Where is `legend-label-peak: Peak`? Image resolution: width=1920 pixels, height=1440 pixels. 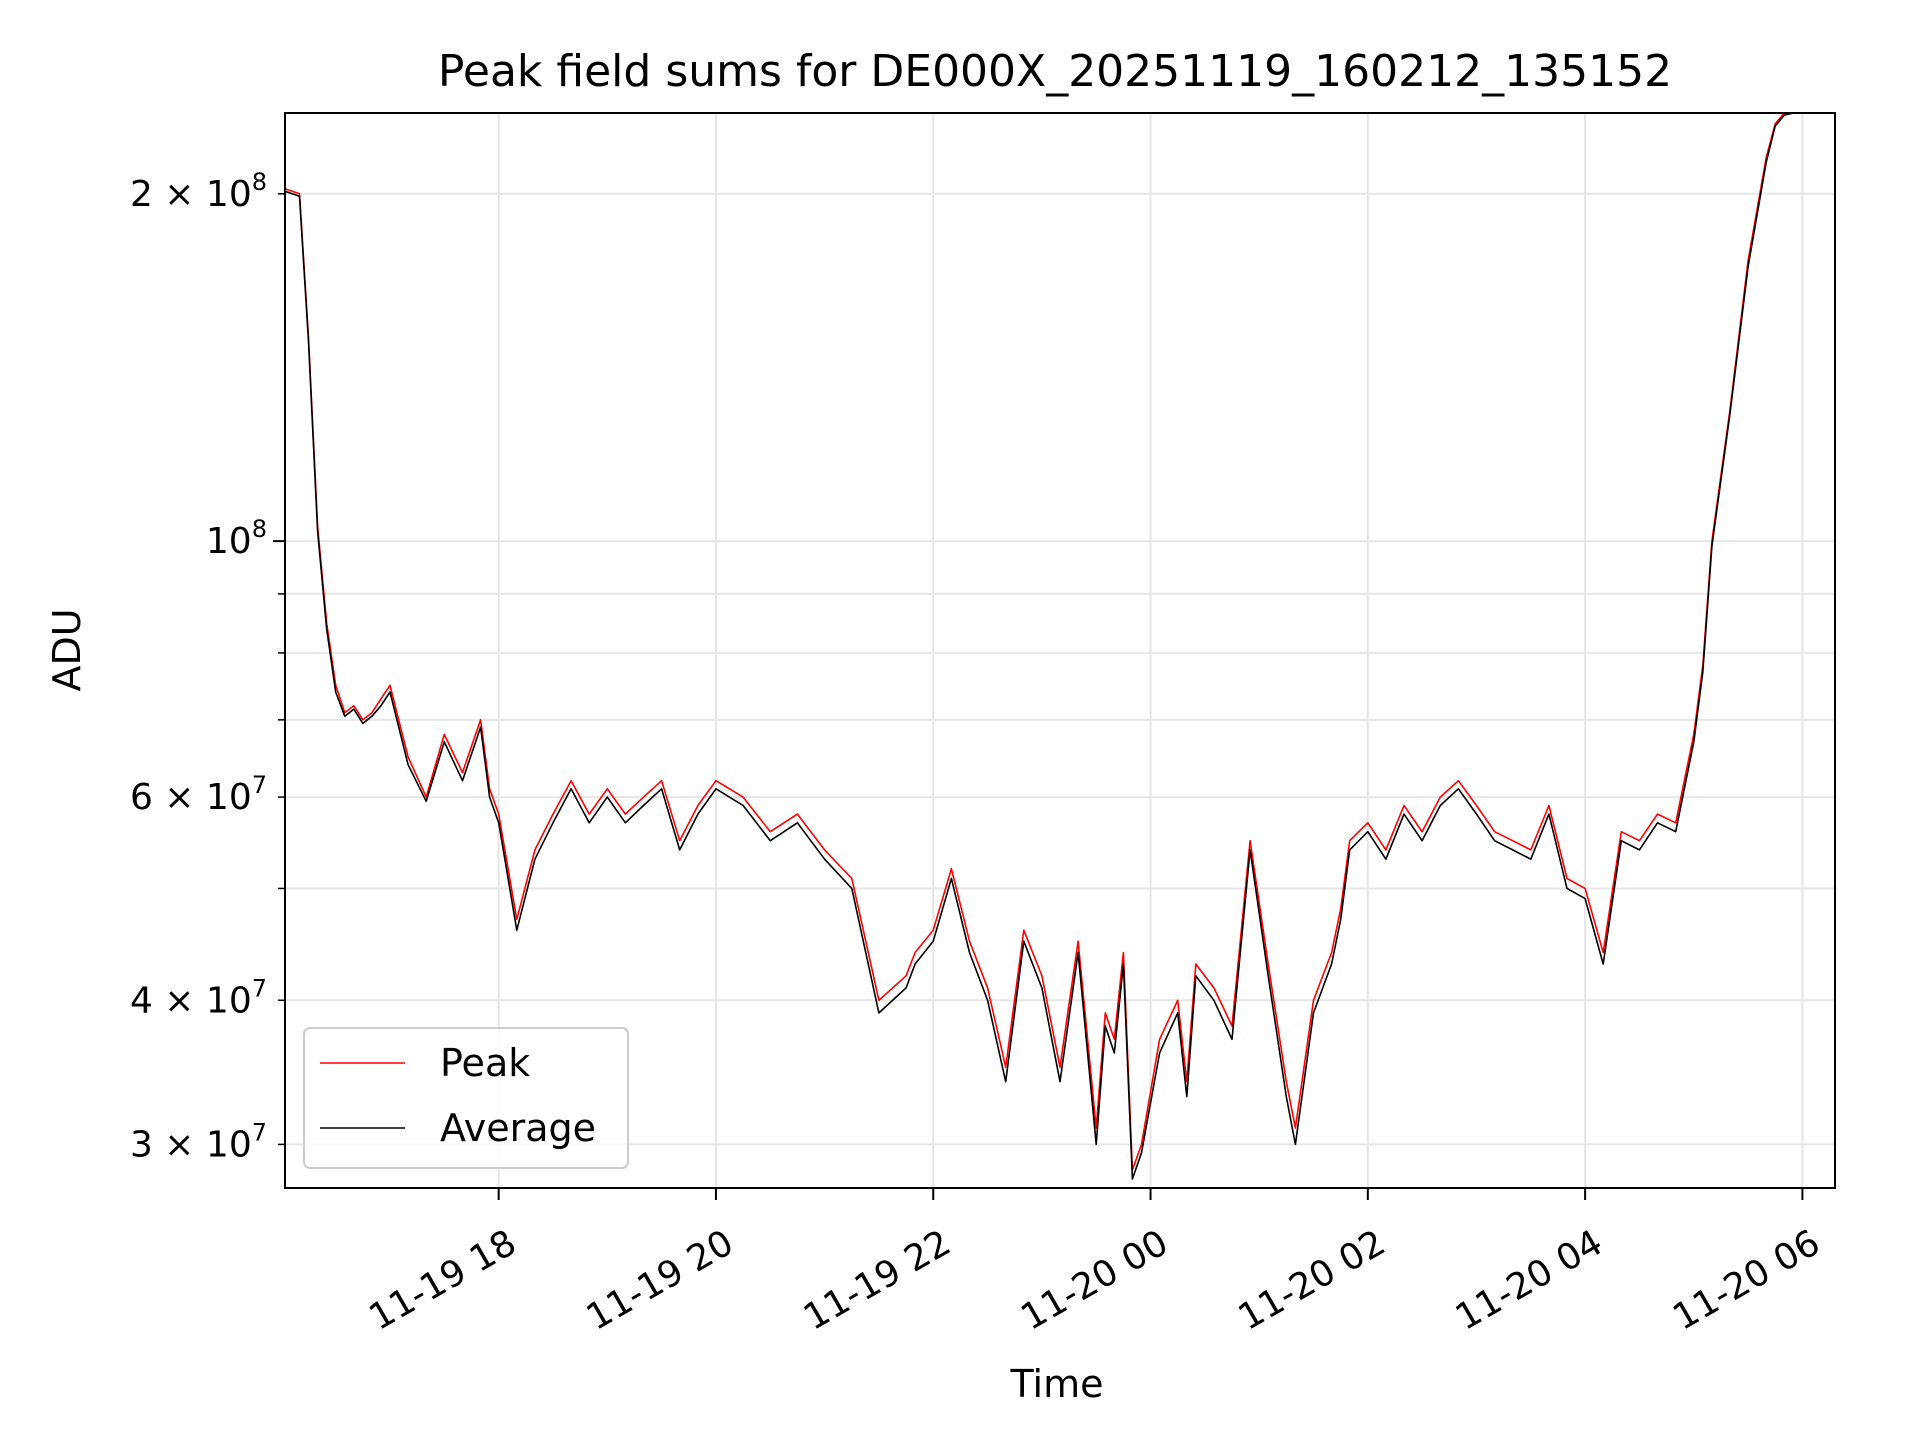 legend-label-peak: Peak is located at coordinates (485, 1063).